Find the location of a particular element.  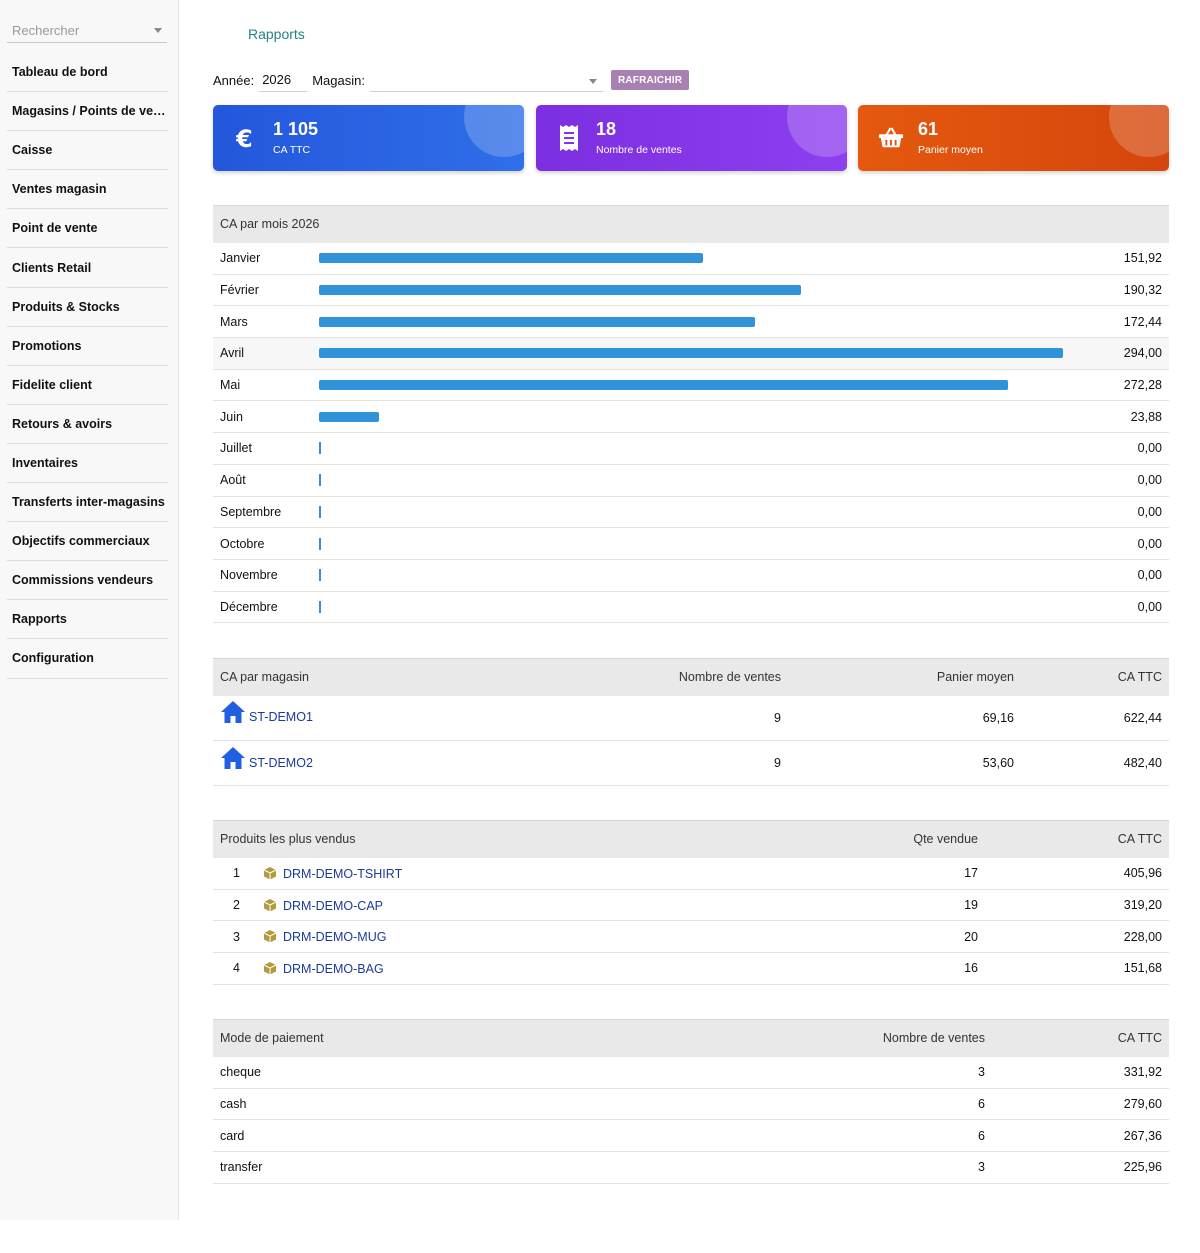

month-value: 0,00 is located at coordinates (1124, 575).